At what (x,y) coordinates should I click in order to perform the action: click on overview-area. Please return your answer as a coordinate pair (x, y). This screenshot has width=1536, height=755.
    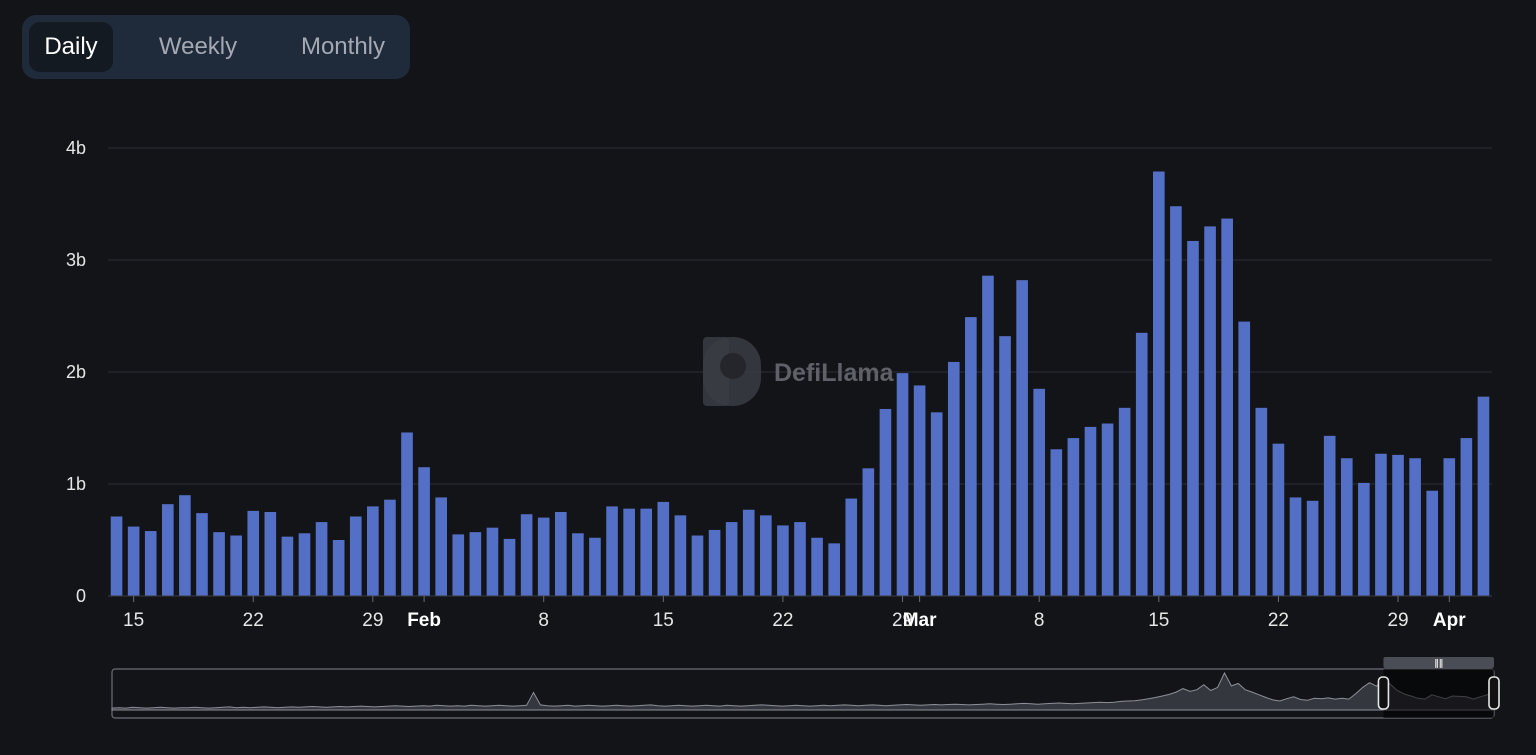
    Looking at the image, I should click on (803, 691).